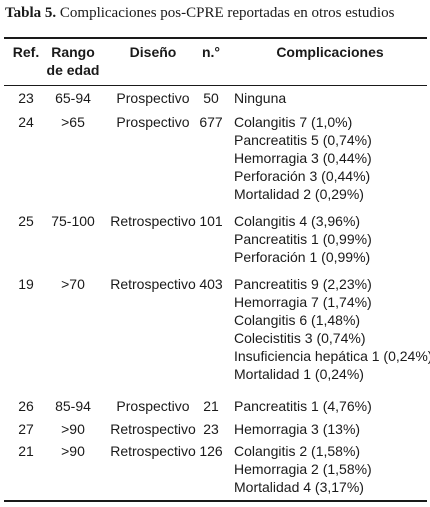 This screenshot has width=430, height=507. What do you see at coordinates (211, 122) in the screenshot?
I see `row-n: 677` at bounding box center [211, 122].